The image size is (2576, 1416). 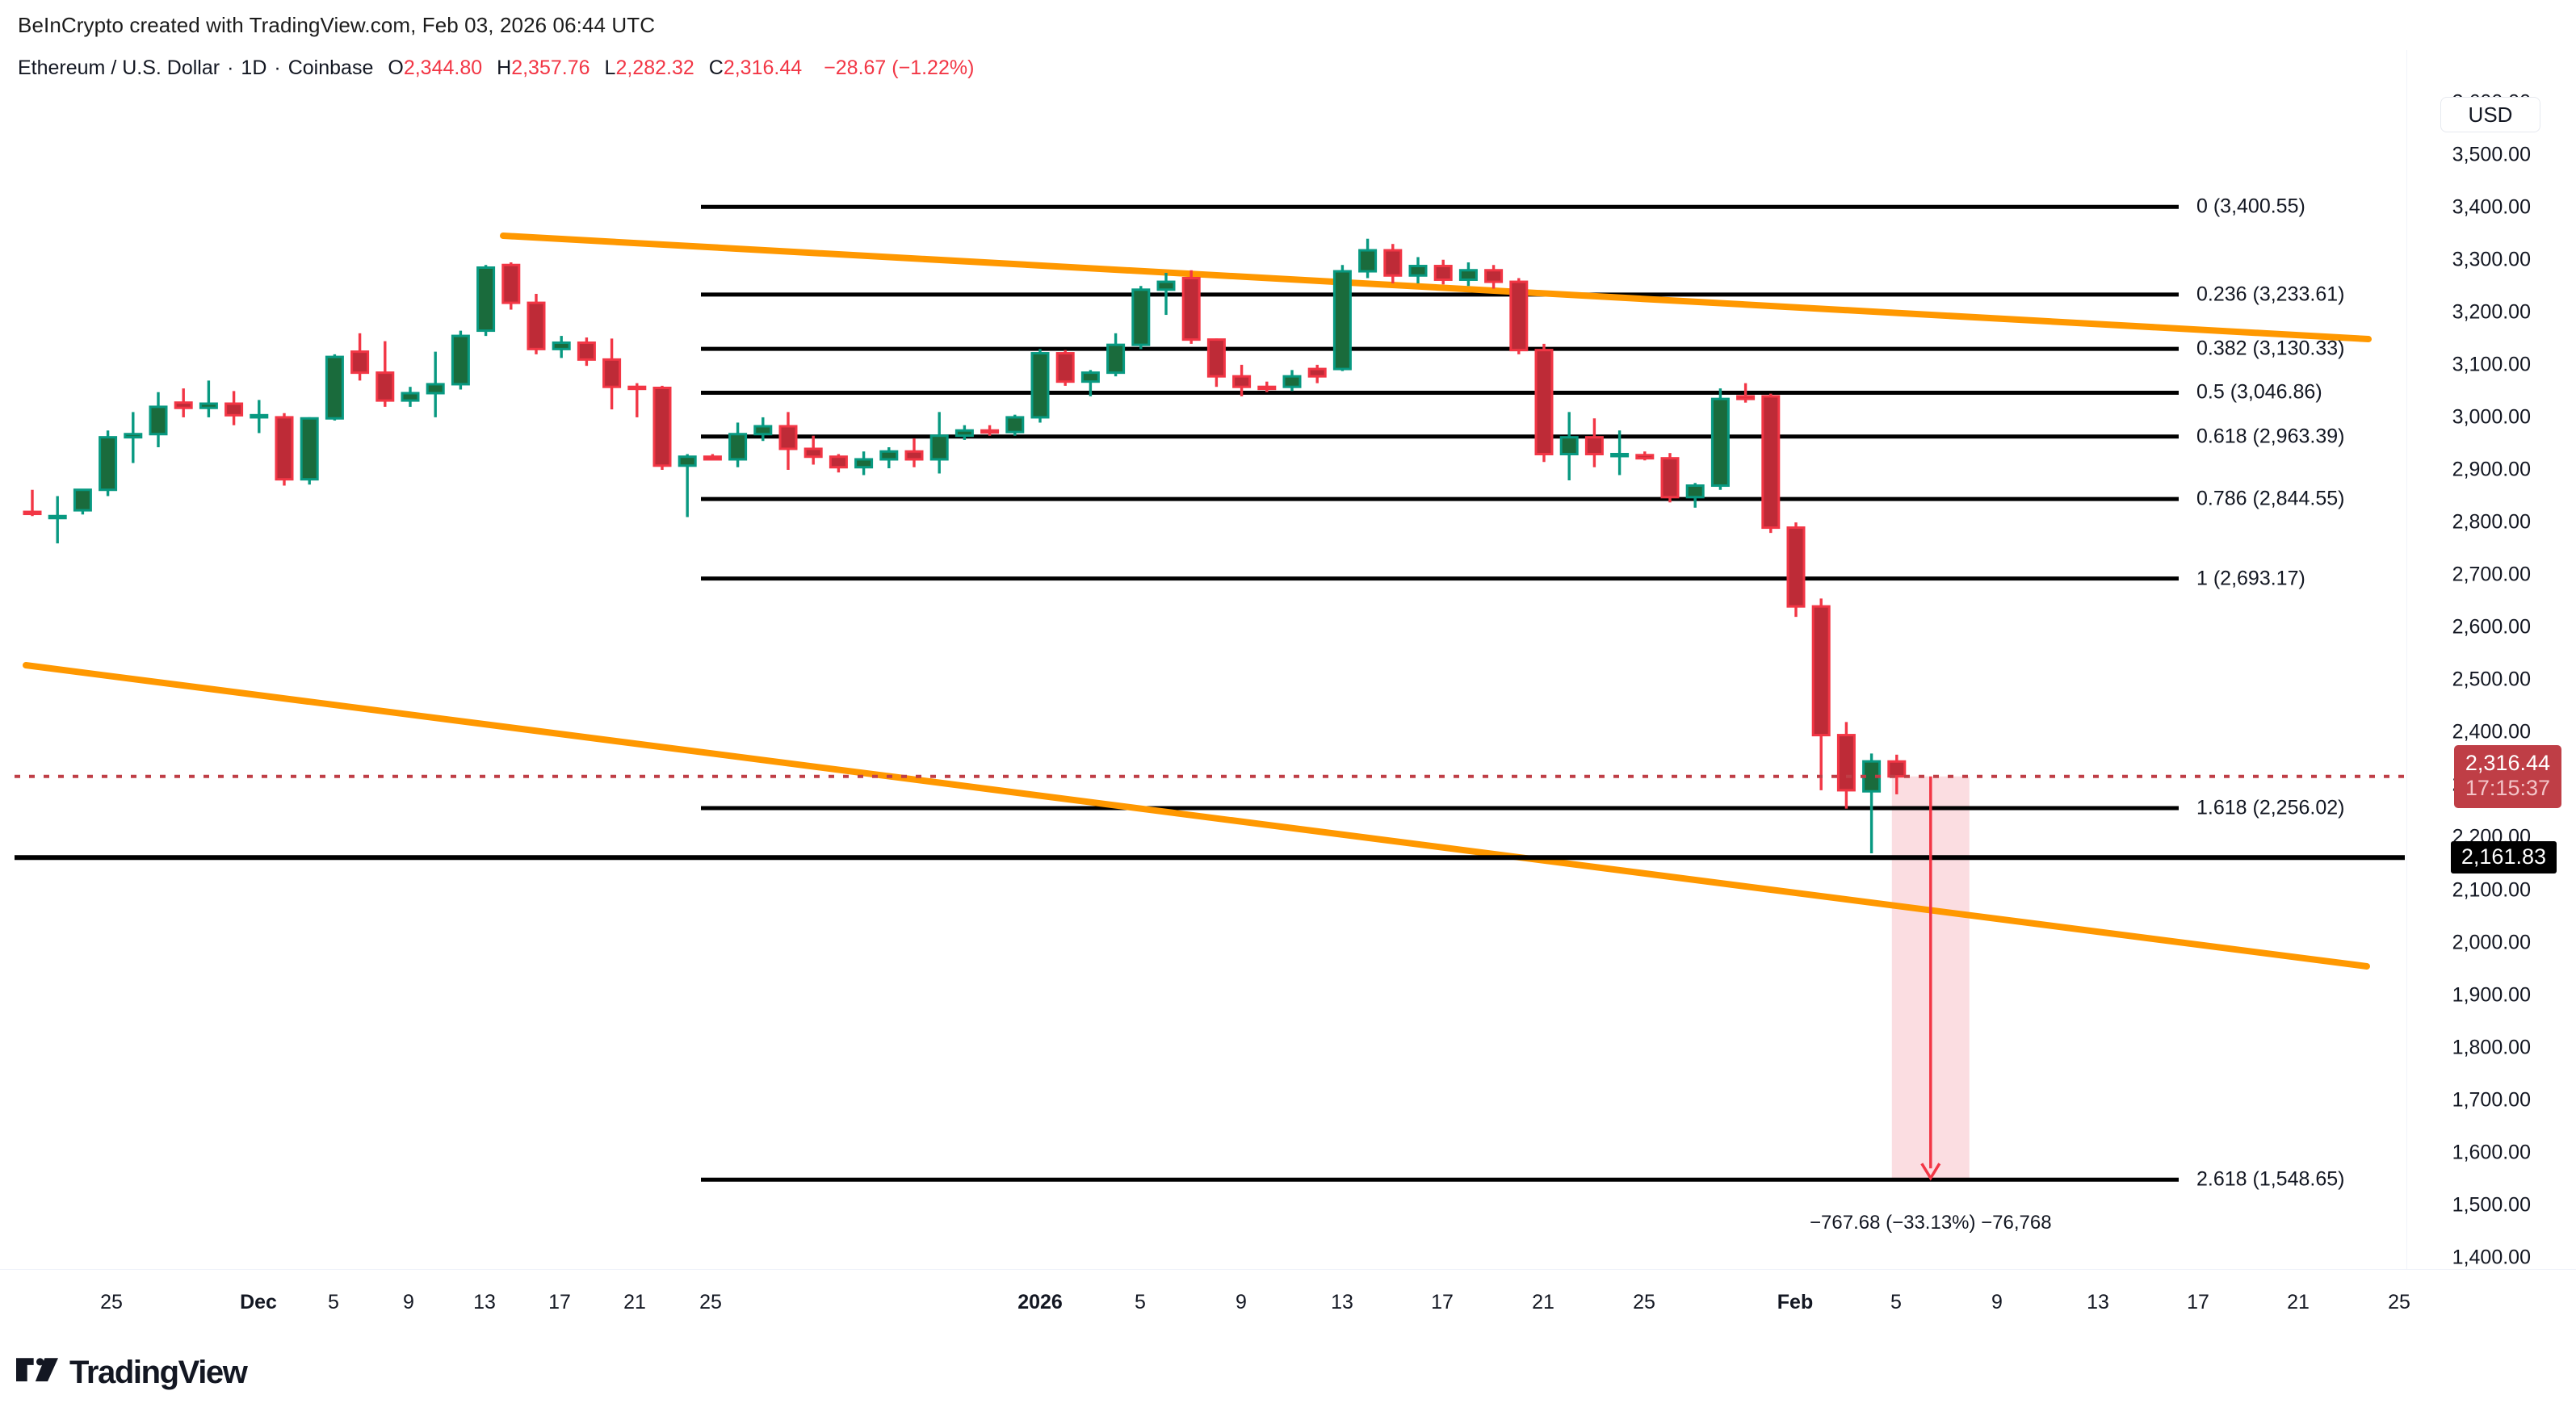 What do you see at coordinates (37, 1373) in the screenshot?
I see `tradingview-logo-icon` at bounding box center [37, 1373].